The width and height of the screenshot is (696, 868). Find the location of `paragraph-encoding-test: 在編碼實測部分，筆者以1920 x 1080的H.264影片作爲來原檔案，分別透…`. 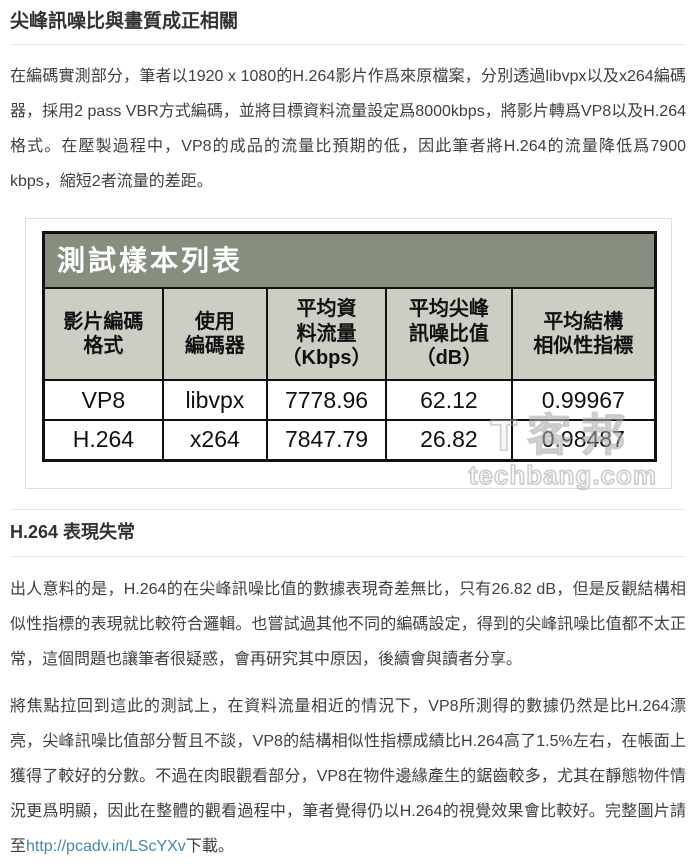

paragraph-encoding-test: 在編碼實測部分，筆者以1920 x 1080的H.264影片作爲來原檔案，分別透… is located at coordinates (348, 129).